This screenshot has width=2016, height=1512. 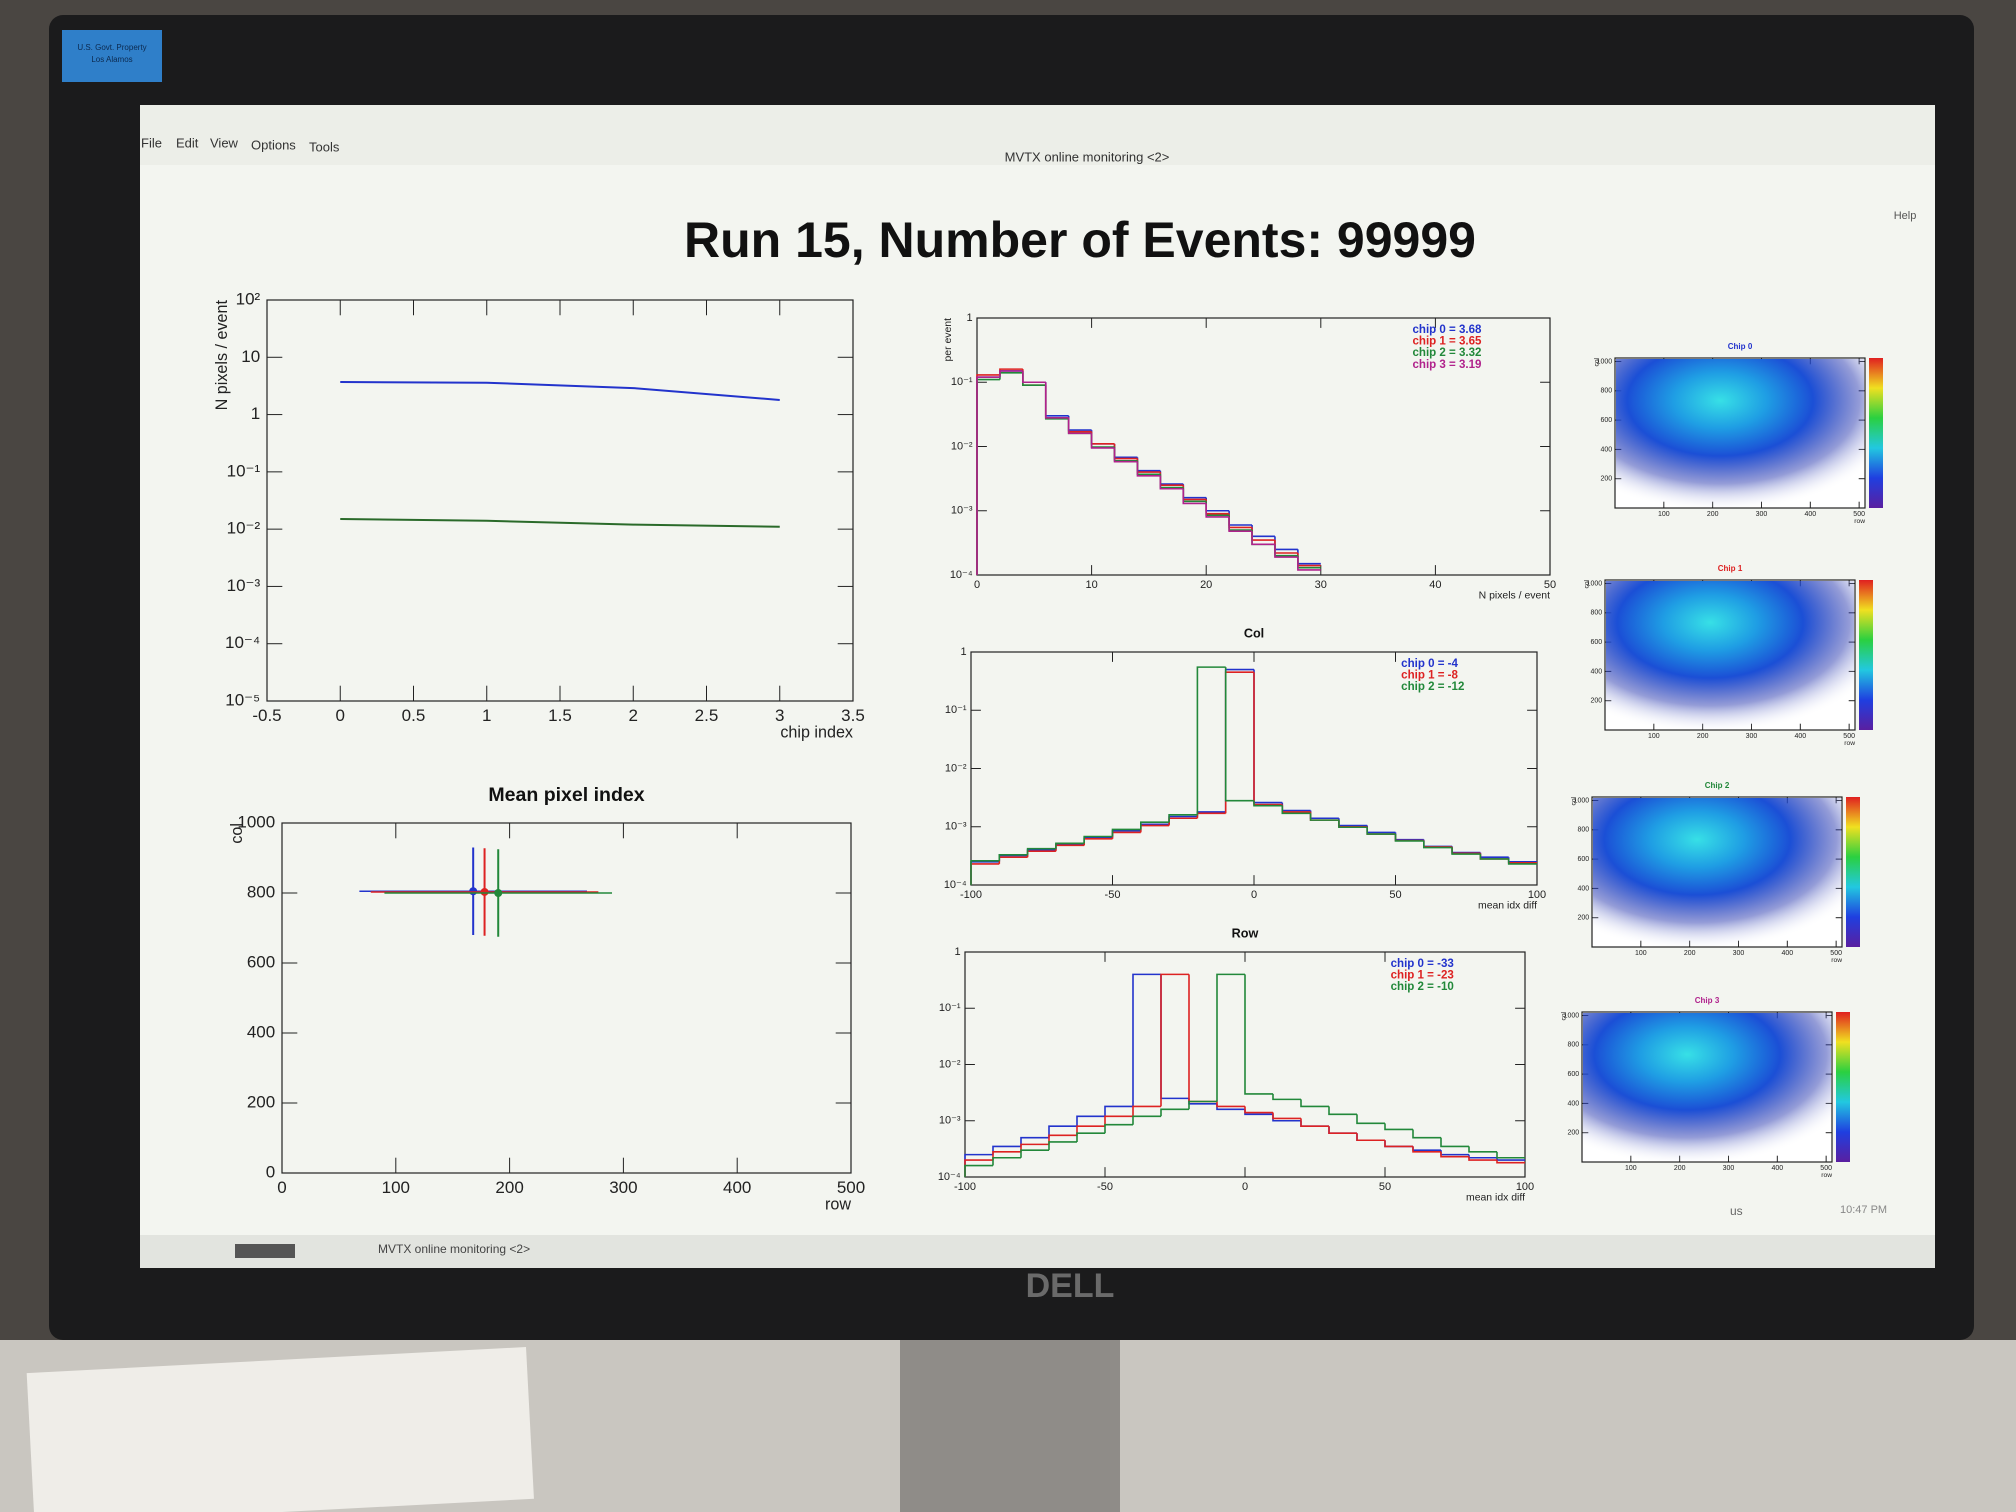 What do you see at coordinates (1432, 687) in the screenshot?
I see `legend-entry: chip 2 = -12` at bounding box center [1432, 687].